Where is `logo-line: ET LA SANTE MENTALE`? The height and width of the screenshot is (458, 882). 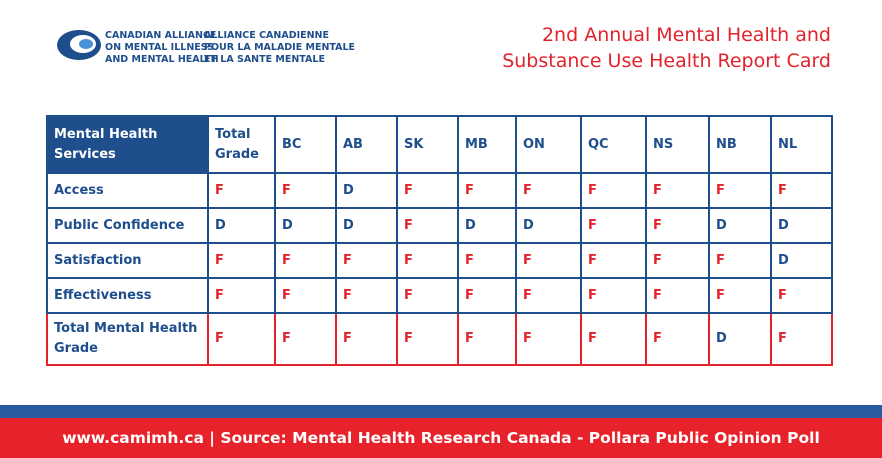
logo-line: ET LA SANTE MENTALE is located at coordinates (264, 59).